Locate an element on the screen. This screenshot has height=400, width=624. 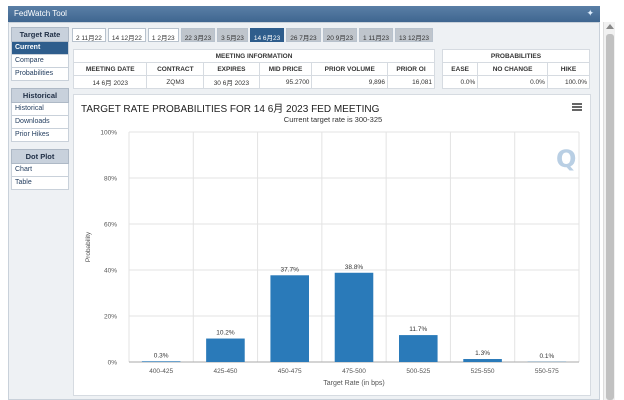
meeting-date-cell: 14 6月 2023 is located at coordinates (110, 82).